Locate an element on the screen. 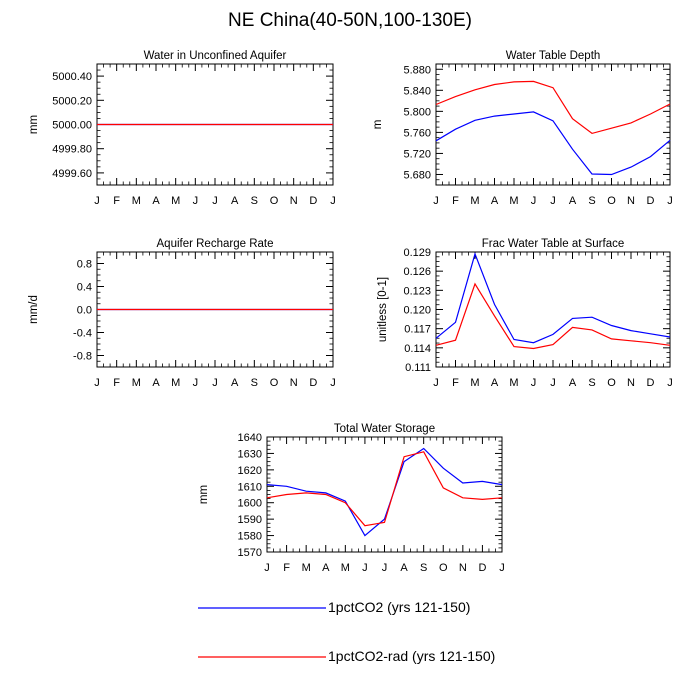 This screenshot has width=700, height=700. page-title: NE China(40-50N,100-130E) is located at coordinates (350, 20).